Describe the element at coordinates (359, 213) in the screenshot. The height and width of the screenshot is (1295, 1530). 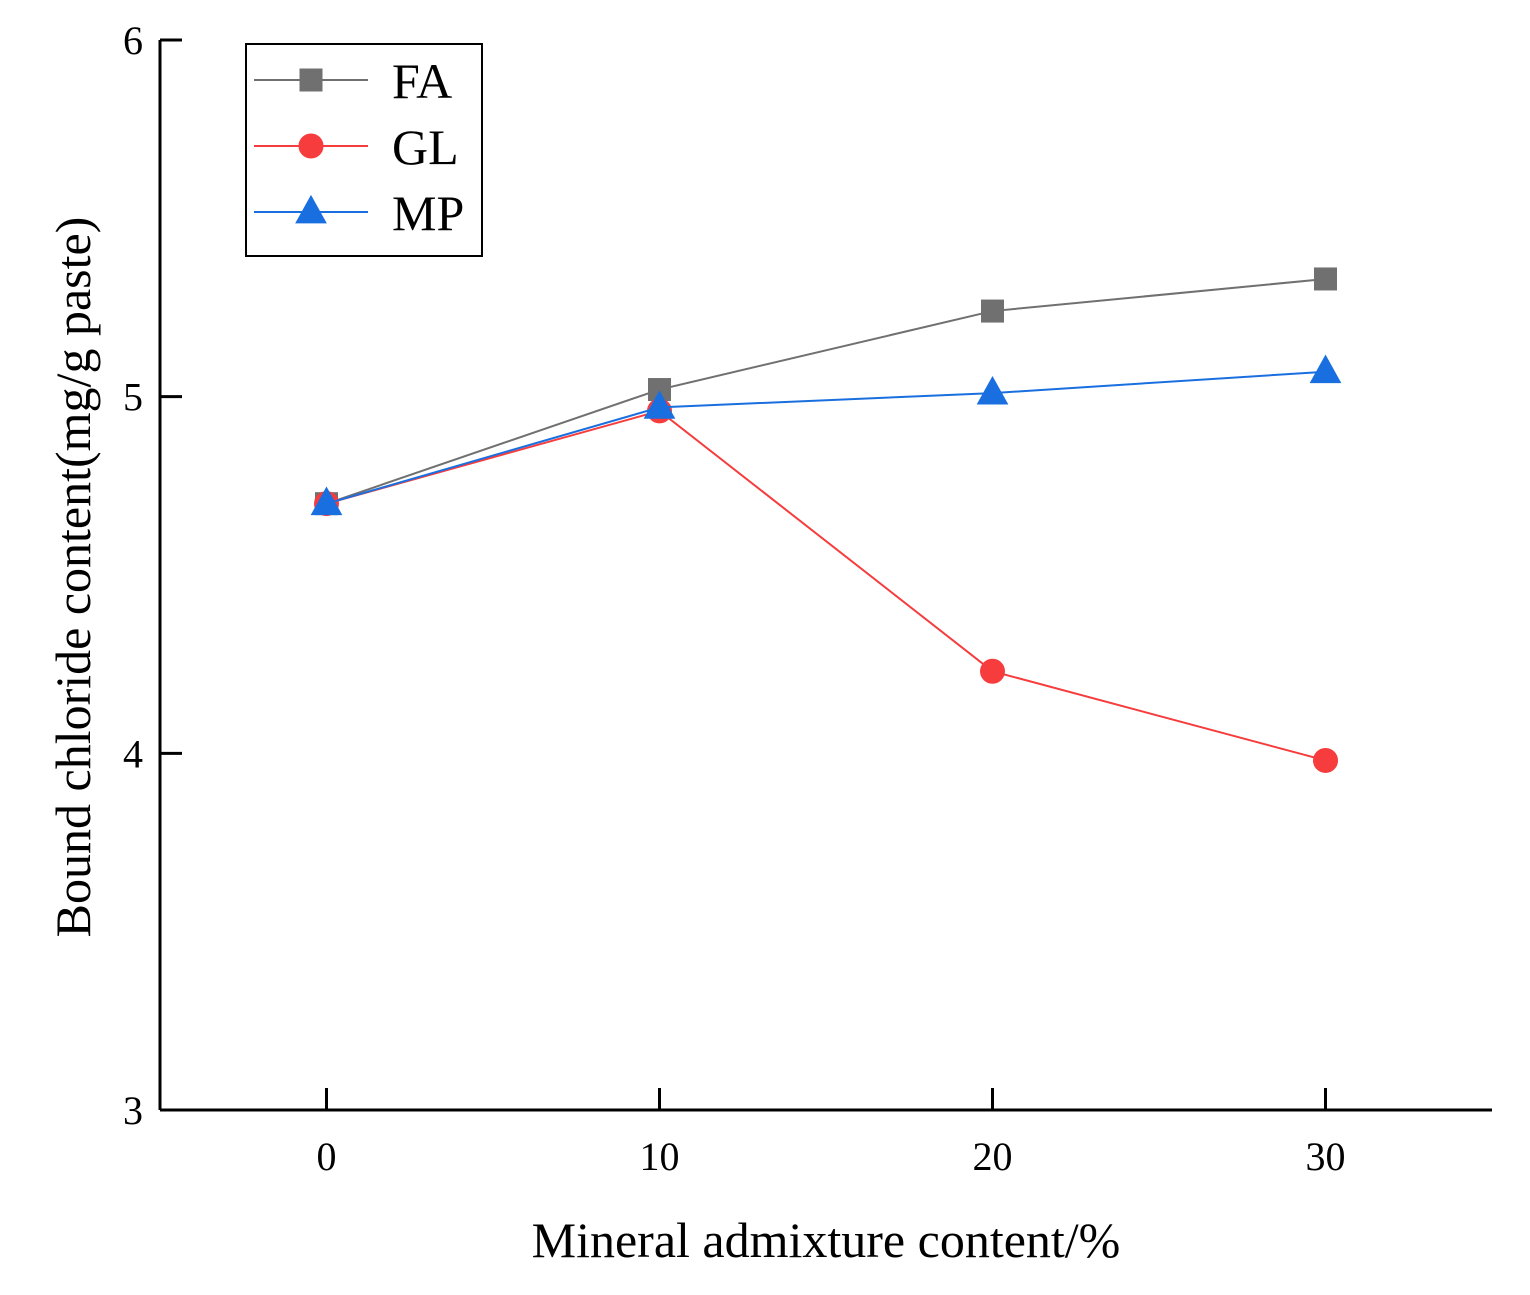
I see `legend-item-mp: MP` at that location.